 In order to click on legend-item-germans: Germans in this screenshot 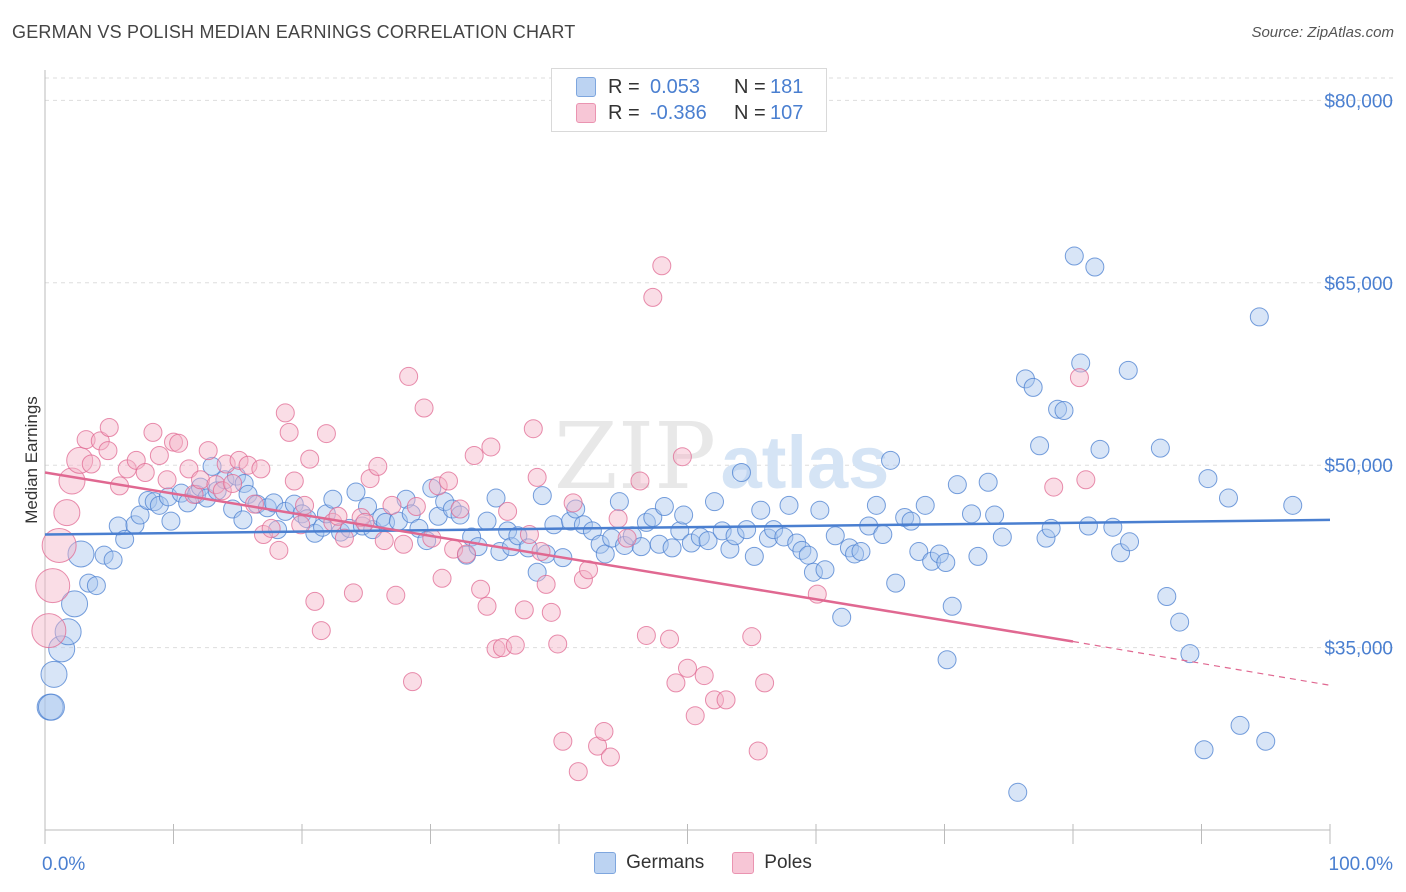, I will do `click(649, 863)`.